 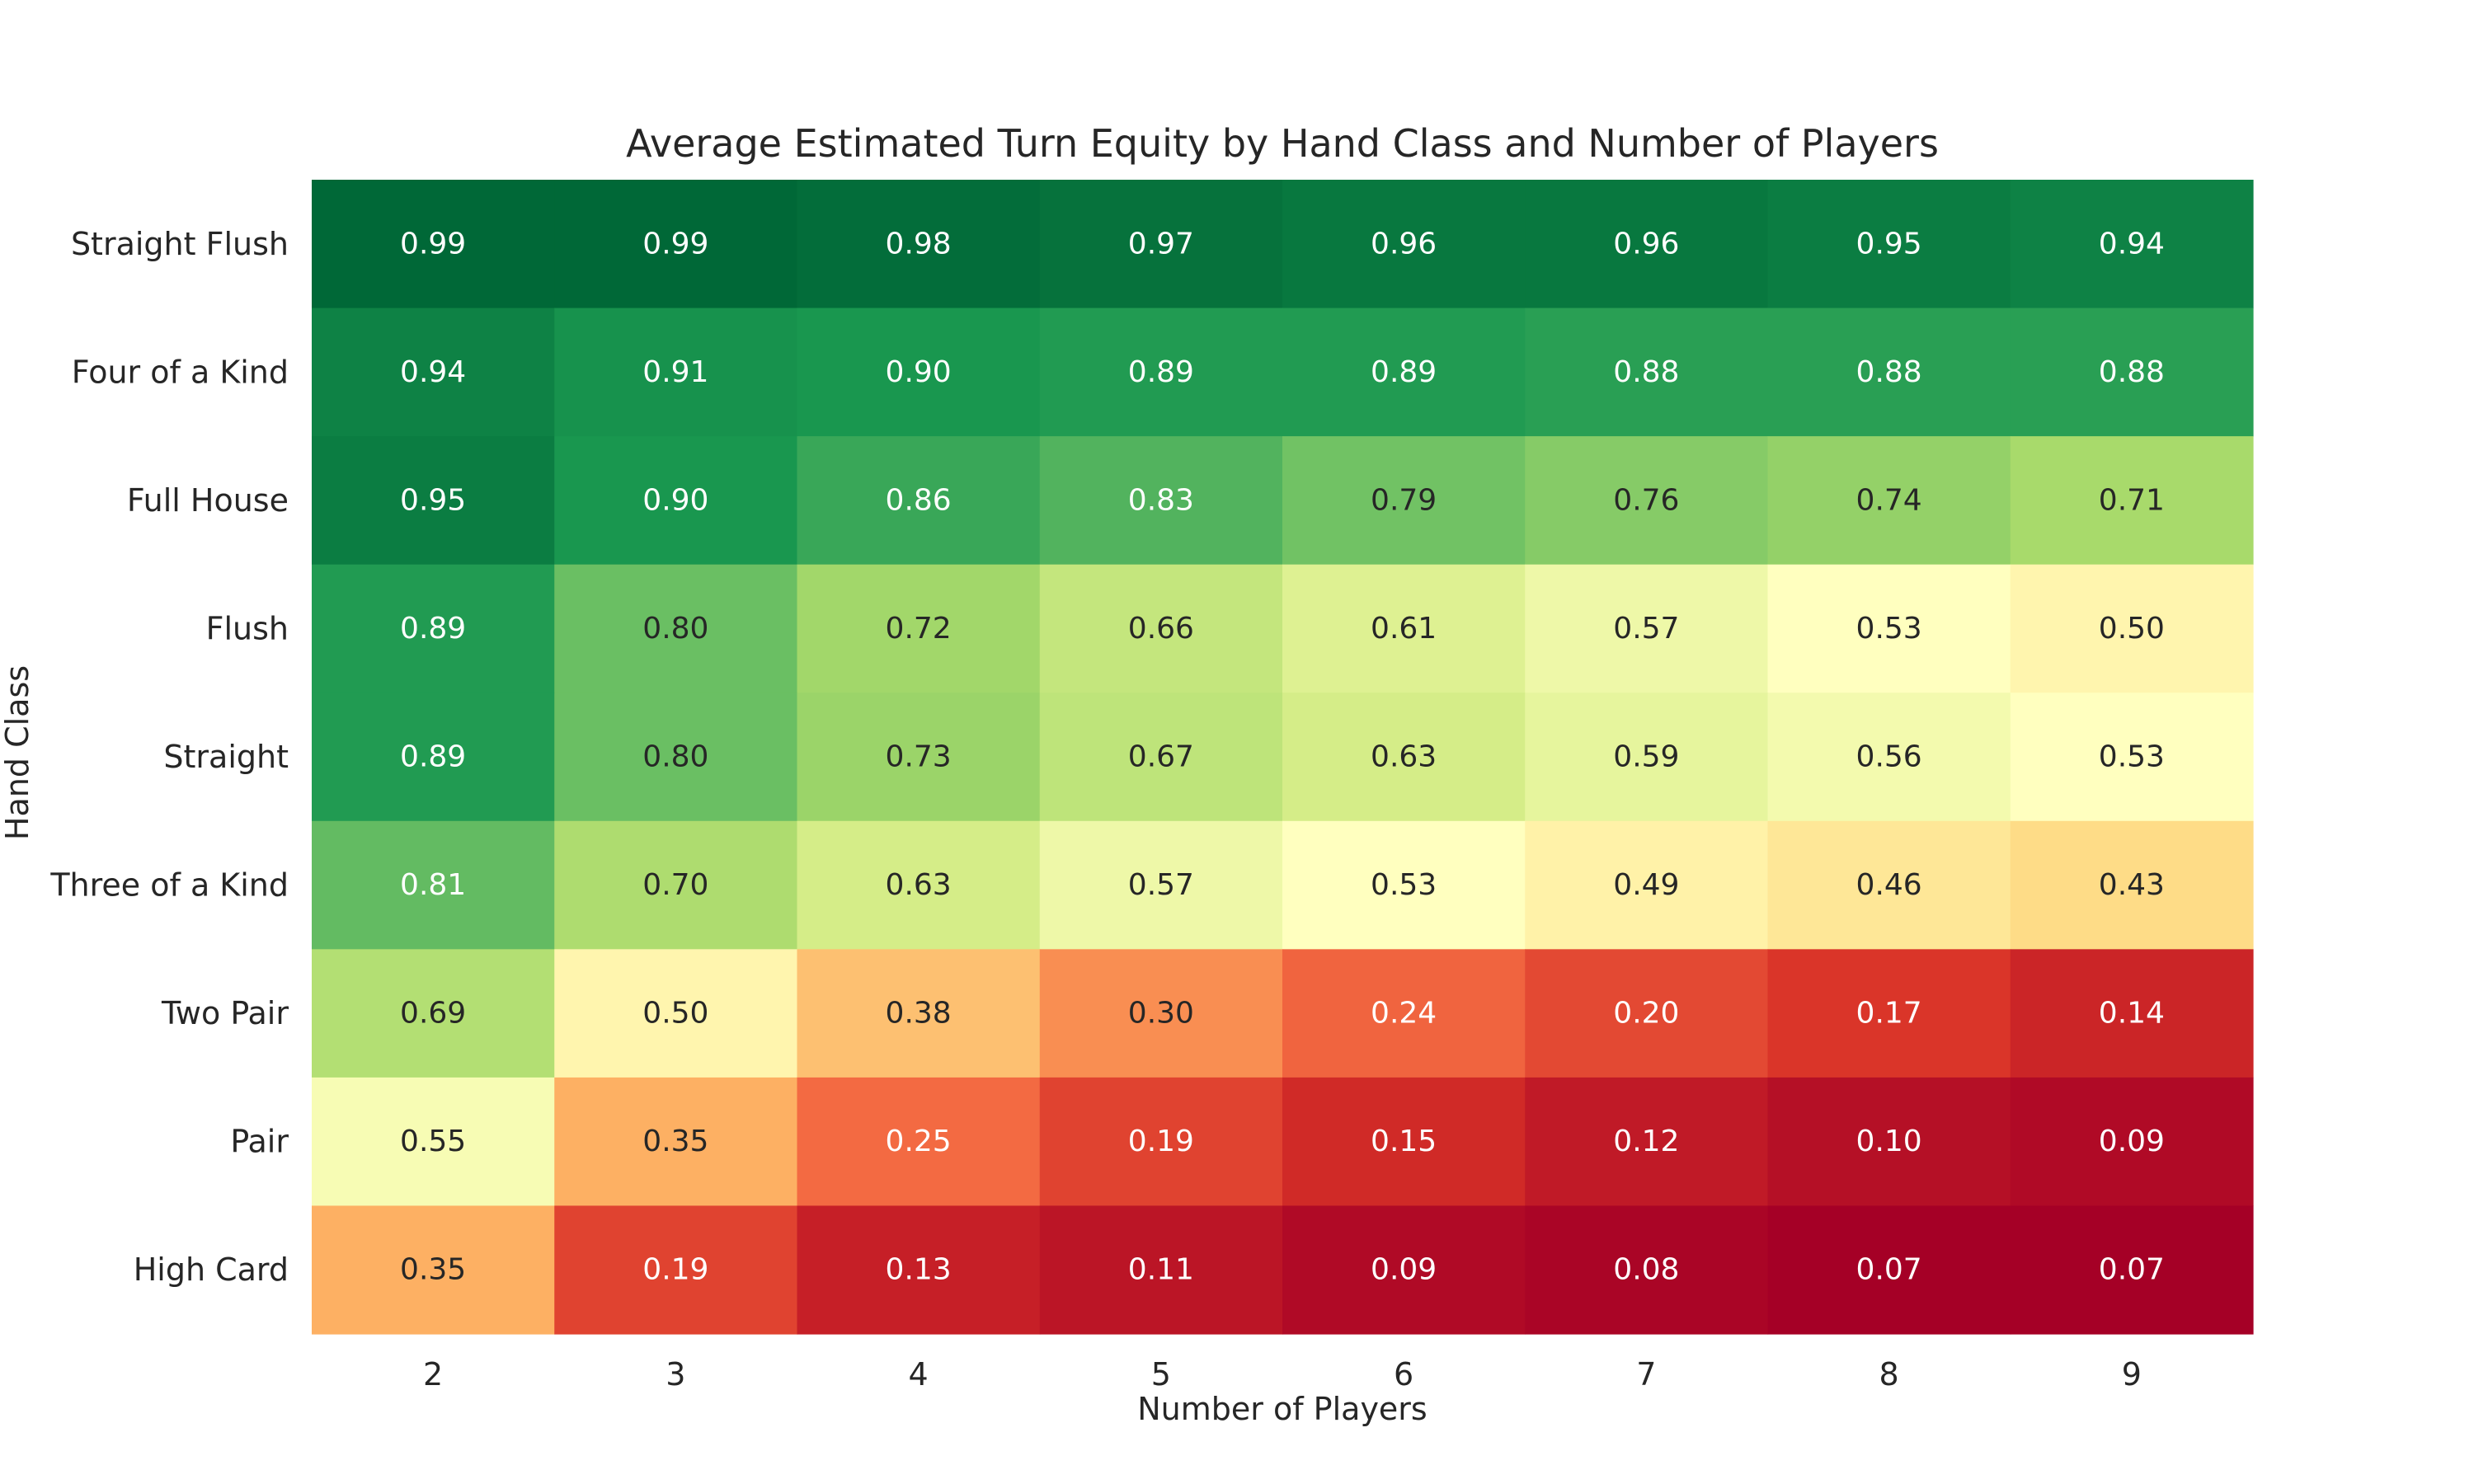 I want to click on cell-value-label: 0.96, so click(x=1404, y=244).